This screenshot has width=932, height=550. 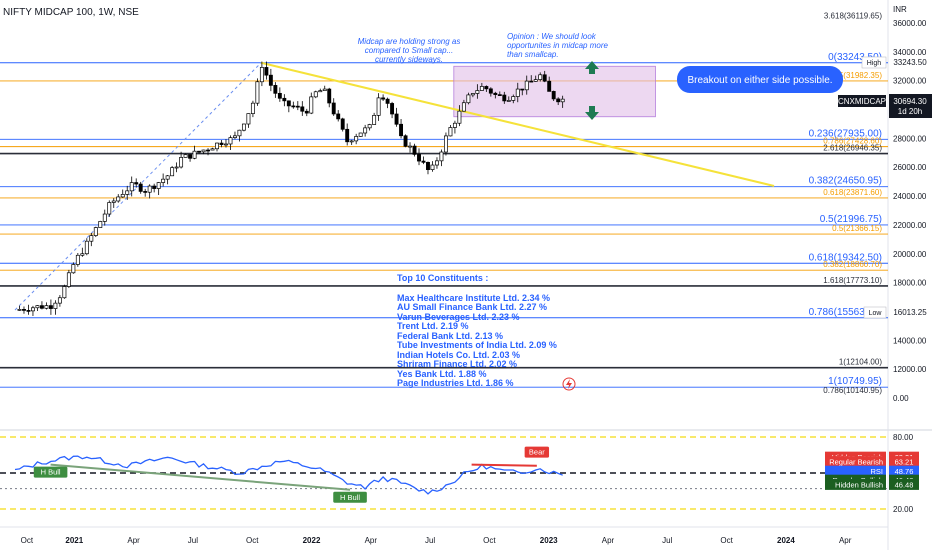 What do you see at coordinates (857, 75) in the screenshot?
I see `fib-level-label: 0.5(31982.35)` at bounding box center [857, 75].